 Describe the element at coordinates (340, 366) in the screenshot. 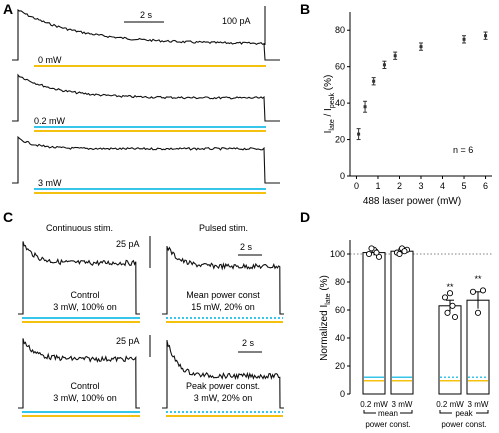

I see `panel-d-y-tick-label: 20` at that location.